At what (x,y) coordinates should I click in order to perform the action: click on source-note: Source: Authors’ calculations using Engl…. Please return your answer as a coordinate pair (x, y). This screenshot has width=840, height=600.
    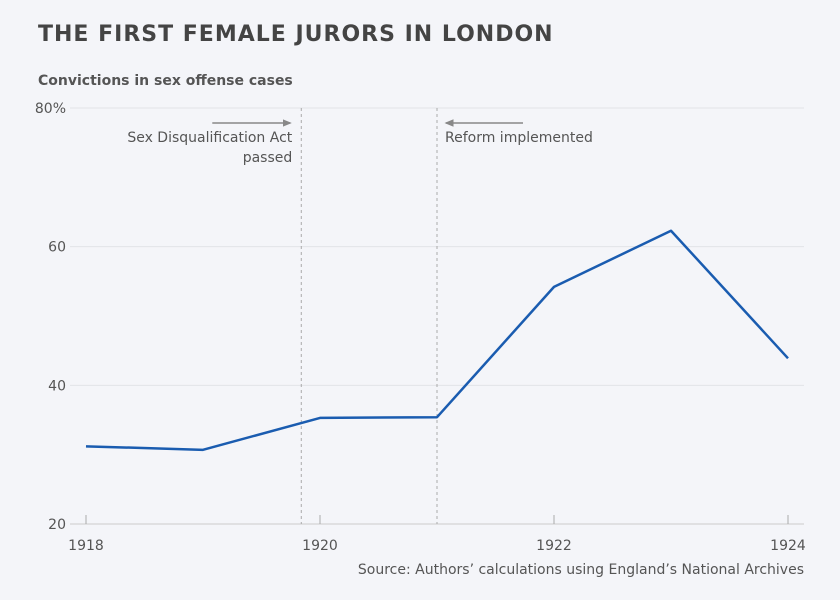
    Looking at the image, I should click on (580, 570).